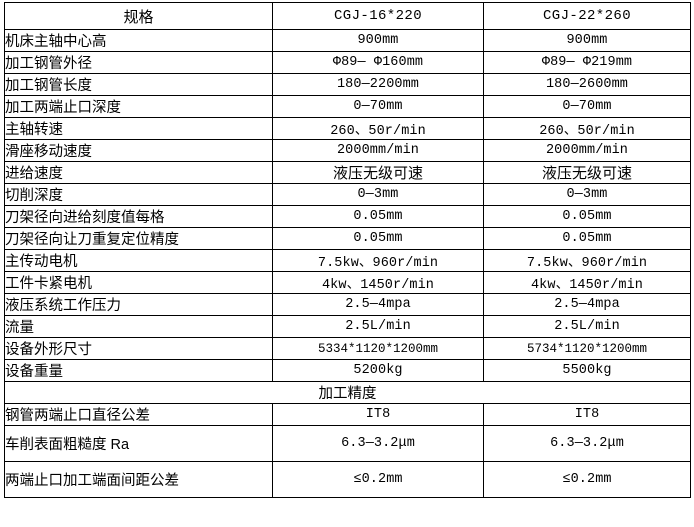 This screenshot has width=694, height=527. What do you see at coordinates (587, 479) in the screenshot?
I see `row-value-2: ≤0.2mm` at bounding box center [587, 479].